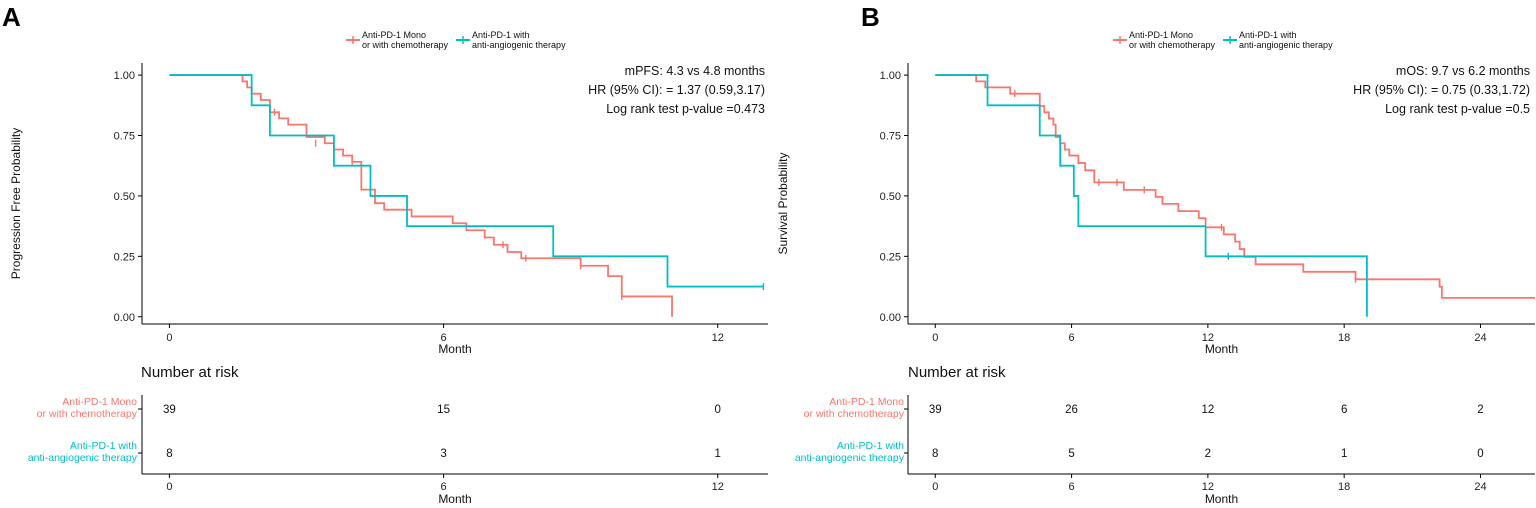 The width and height of the screenshot is (1536, 508). I want to click on km-step-line, so click(1151, 195).